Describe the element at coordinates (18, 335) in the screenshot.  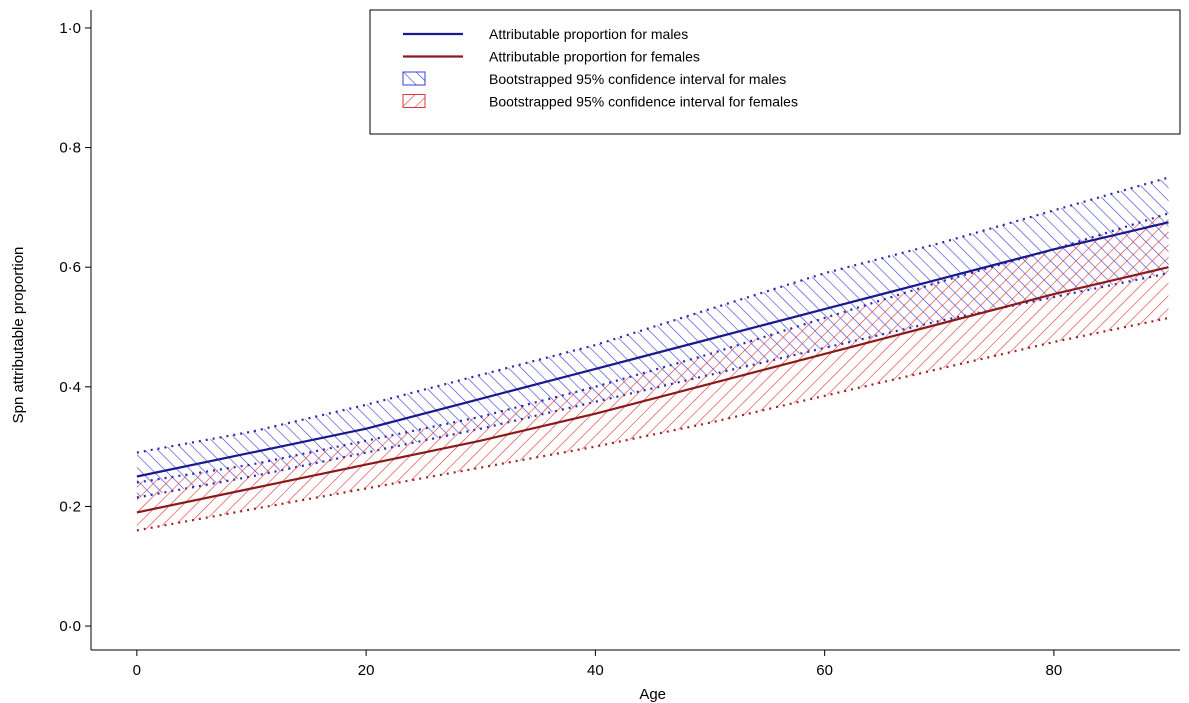
I see `y-axis-title: Spn attributable proportion` at that location.